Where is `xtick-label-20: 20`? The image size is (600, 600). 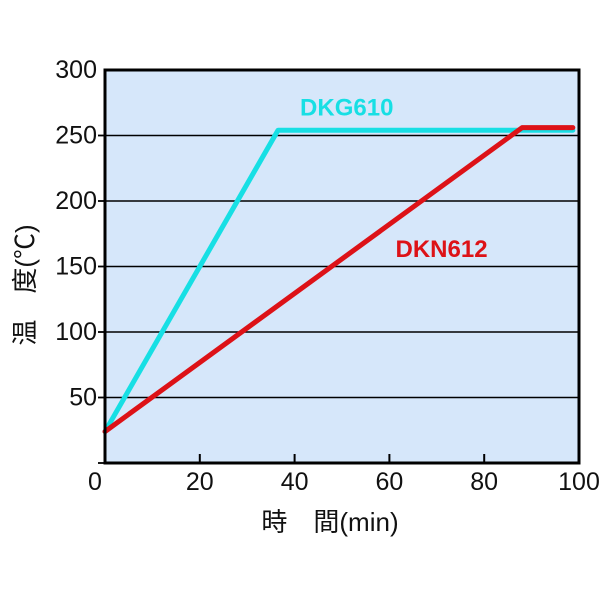
xtick-label-20: 20 is located at coordinates (200, 482).